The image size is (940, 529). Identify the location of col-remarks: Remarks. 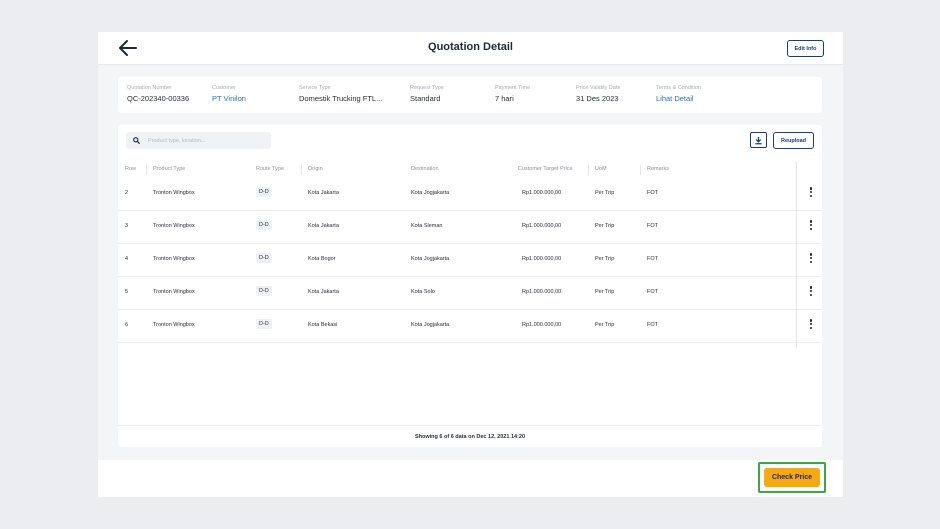
(658, 169).